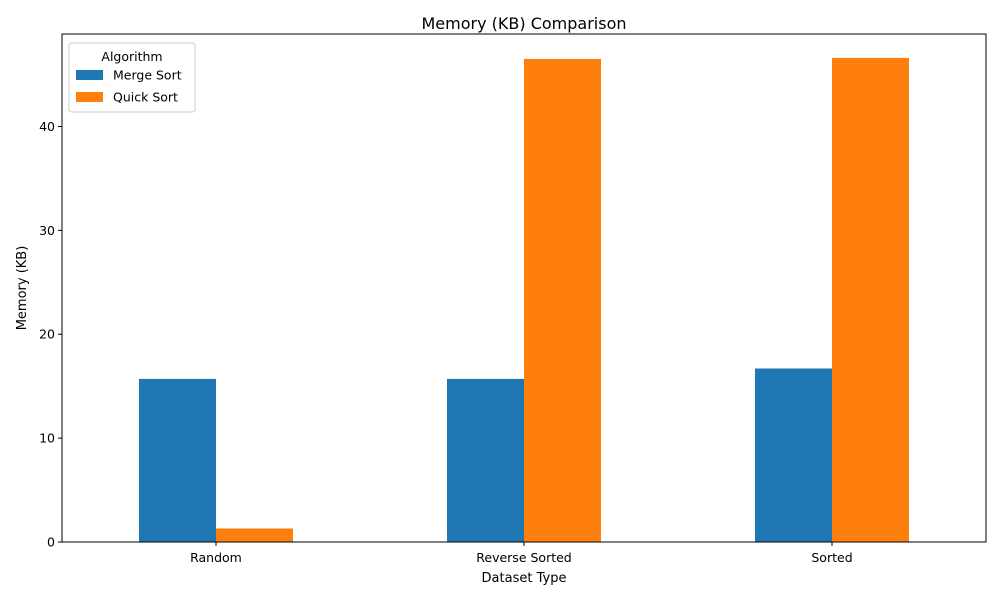  What do you see at coordinates (47, 126) in the screenshot?
I see `y-tick-label: 40` at bounding box center [47, 126].